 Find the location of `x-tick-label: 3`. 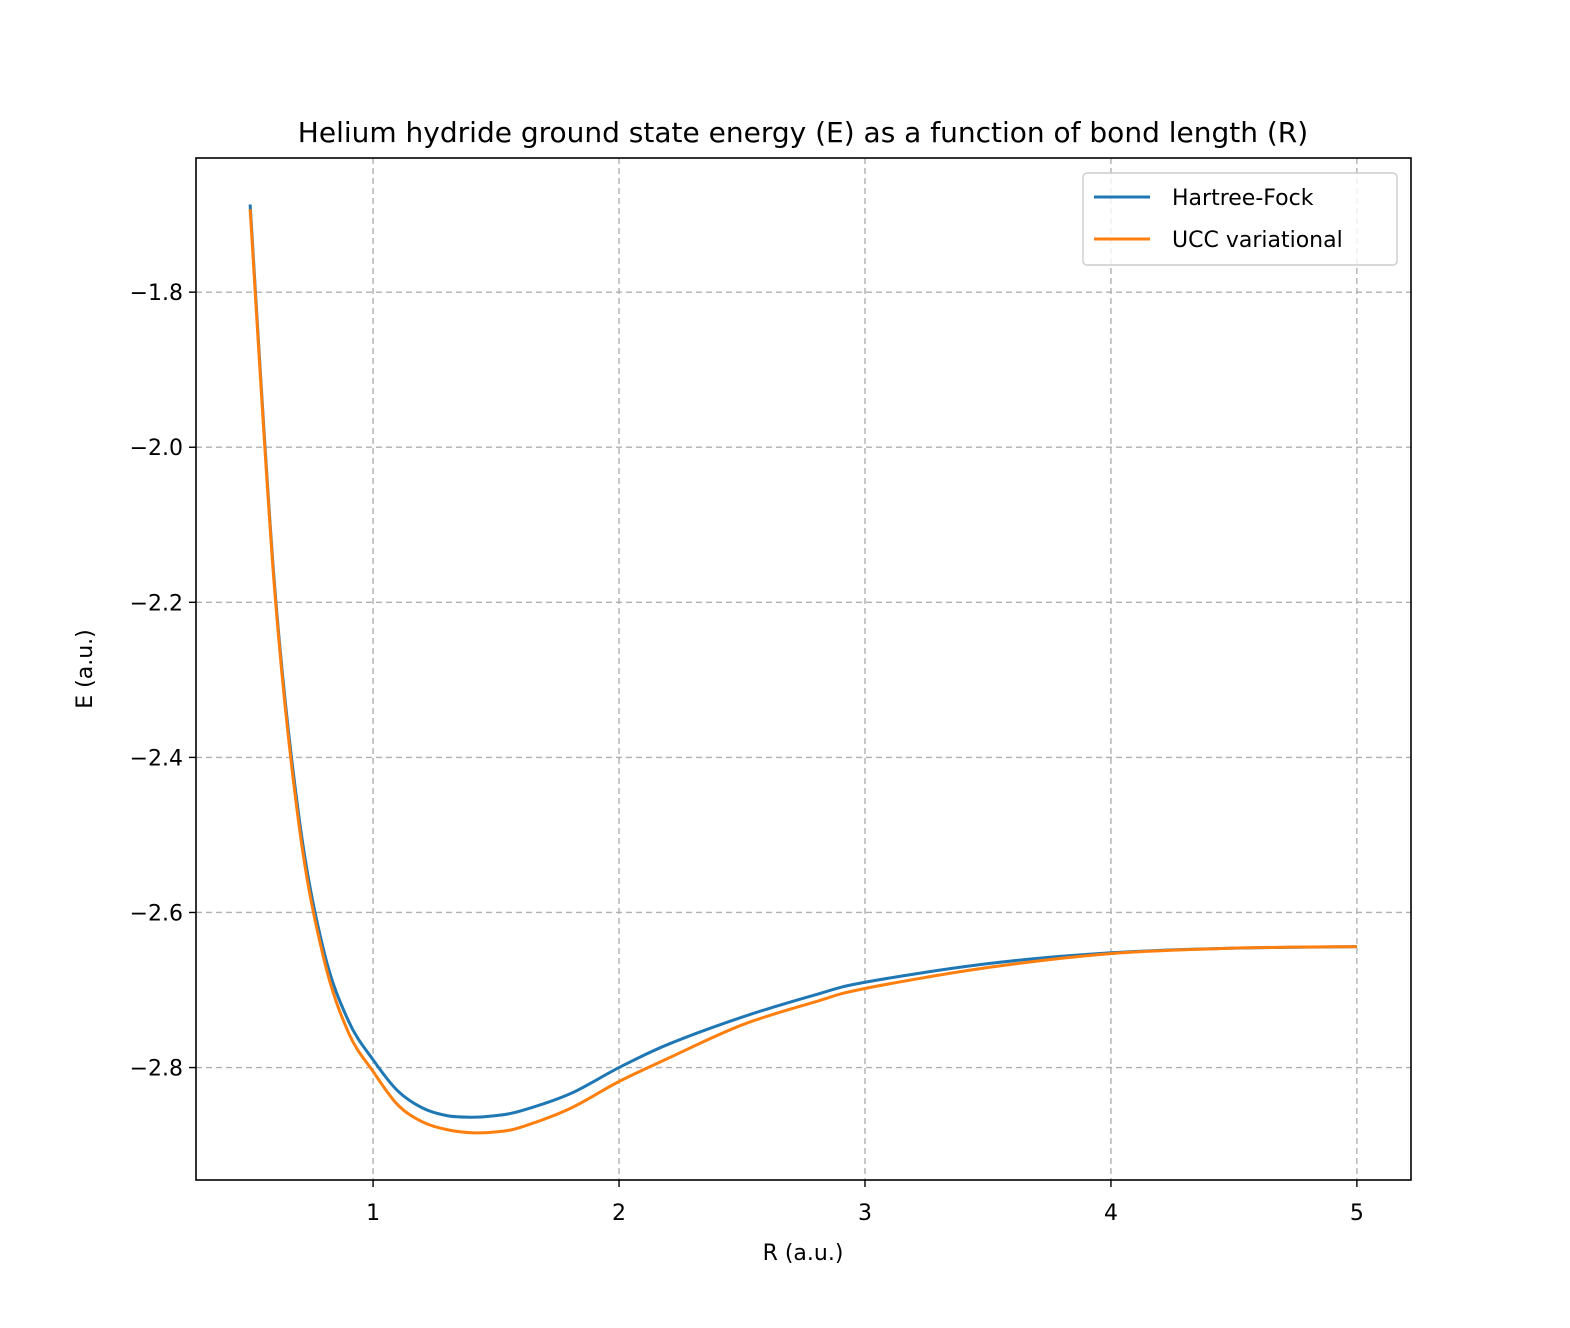

x-tick-label: 3 is located at coordinates (865, 1213).